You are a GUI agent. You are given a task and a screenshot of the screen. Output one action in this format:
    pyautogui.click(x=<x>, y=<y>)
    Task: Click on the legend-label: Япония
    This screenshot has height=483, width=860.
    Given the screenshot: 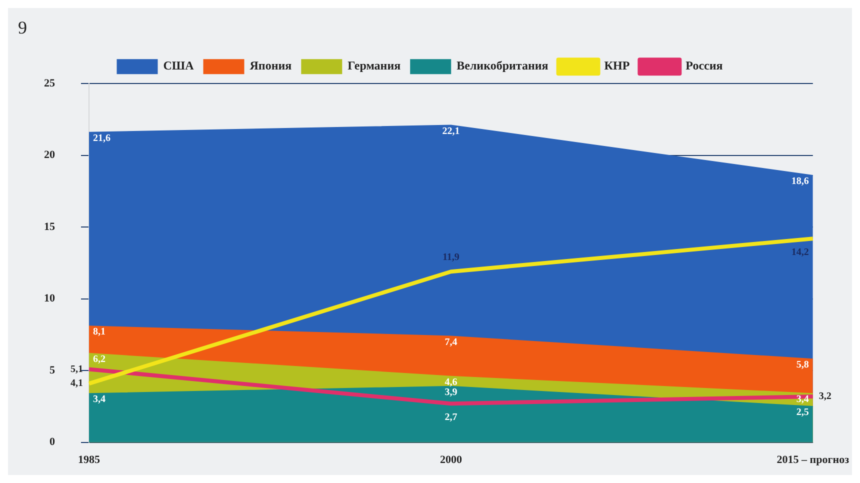 What is the action you would take?
    pyautogui.click(x=271, y=65)
    